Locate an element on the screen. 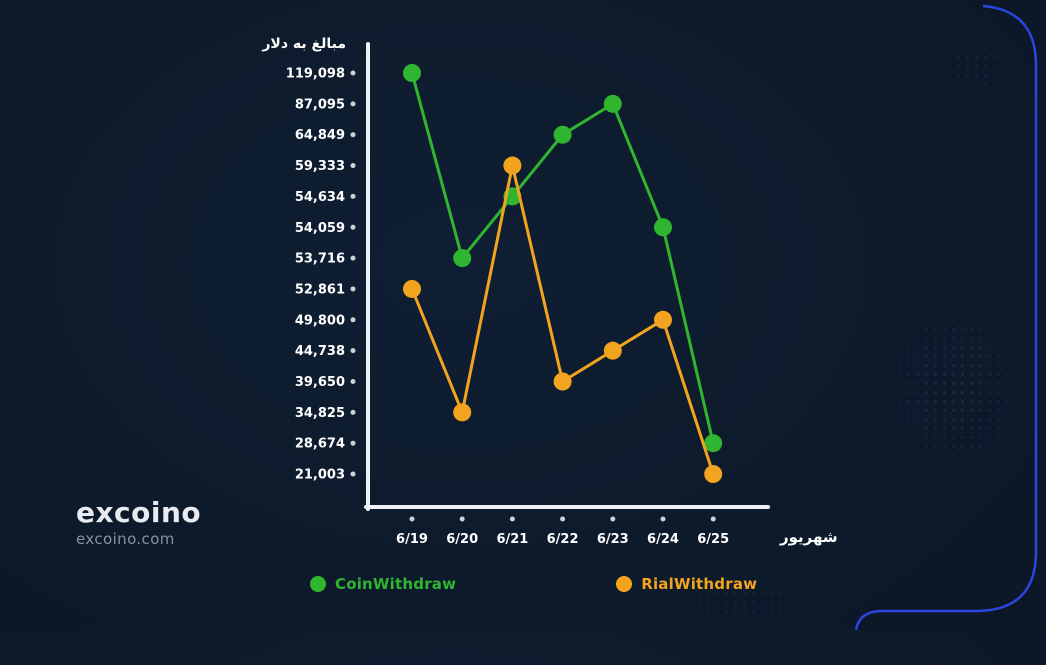 This screenshot has height=665, width=1046. data-point-rialwithdraw-6/24 is located at coordinates (663, 319).